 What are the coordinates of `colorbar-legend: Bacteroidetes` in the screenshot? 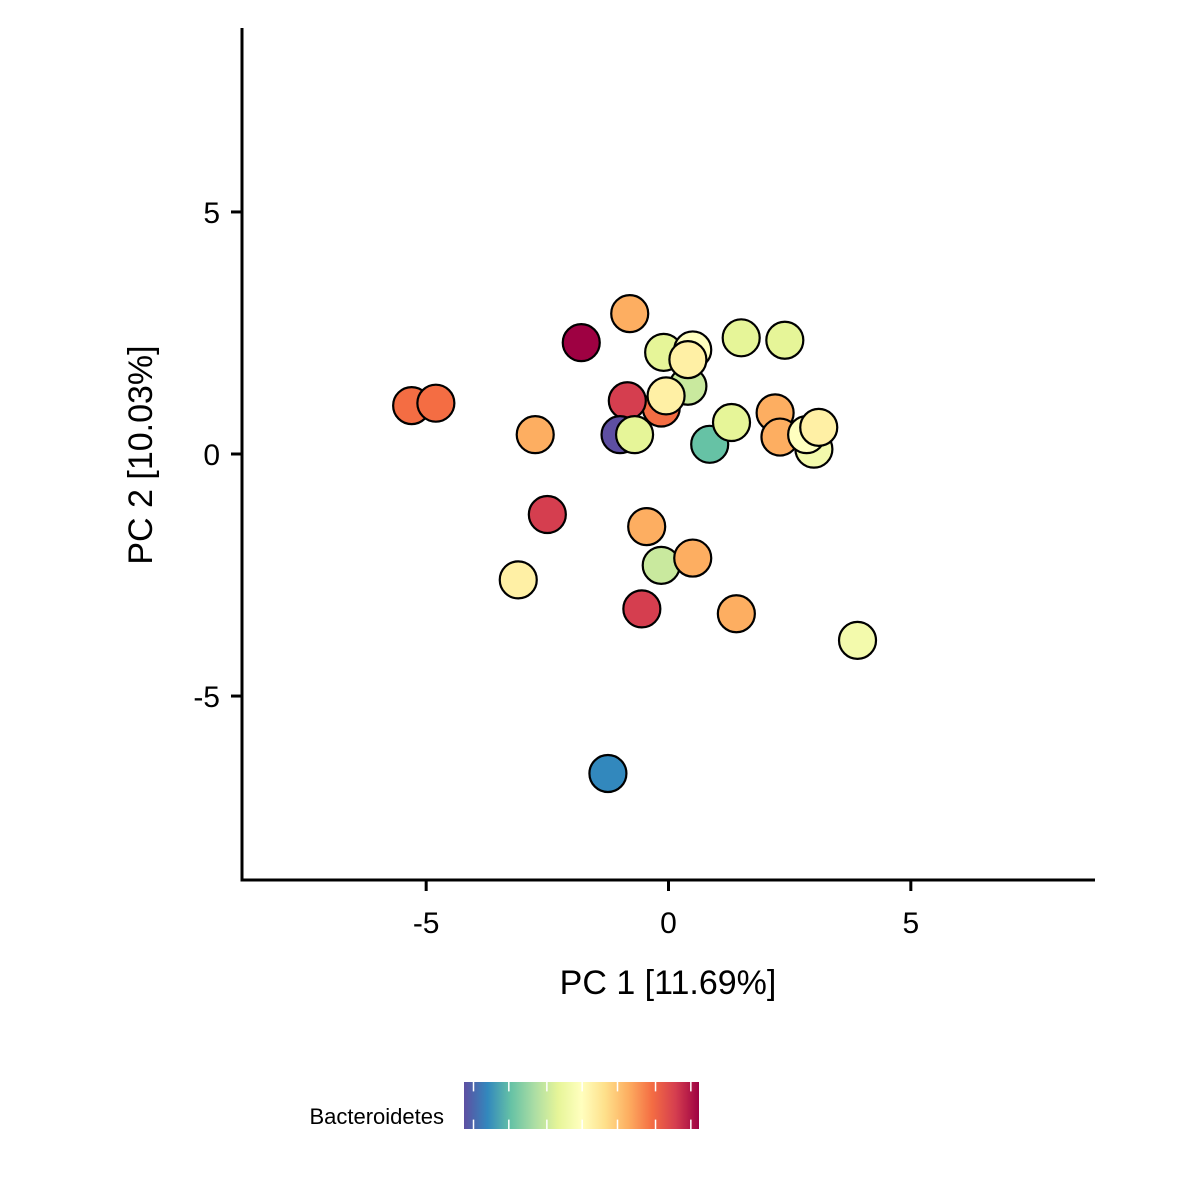 It's located at (504, 1105).